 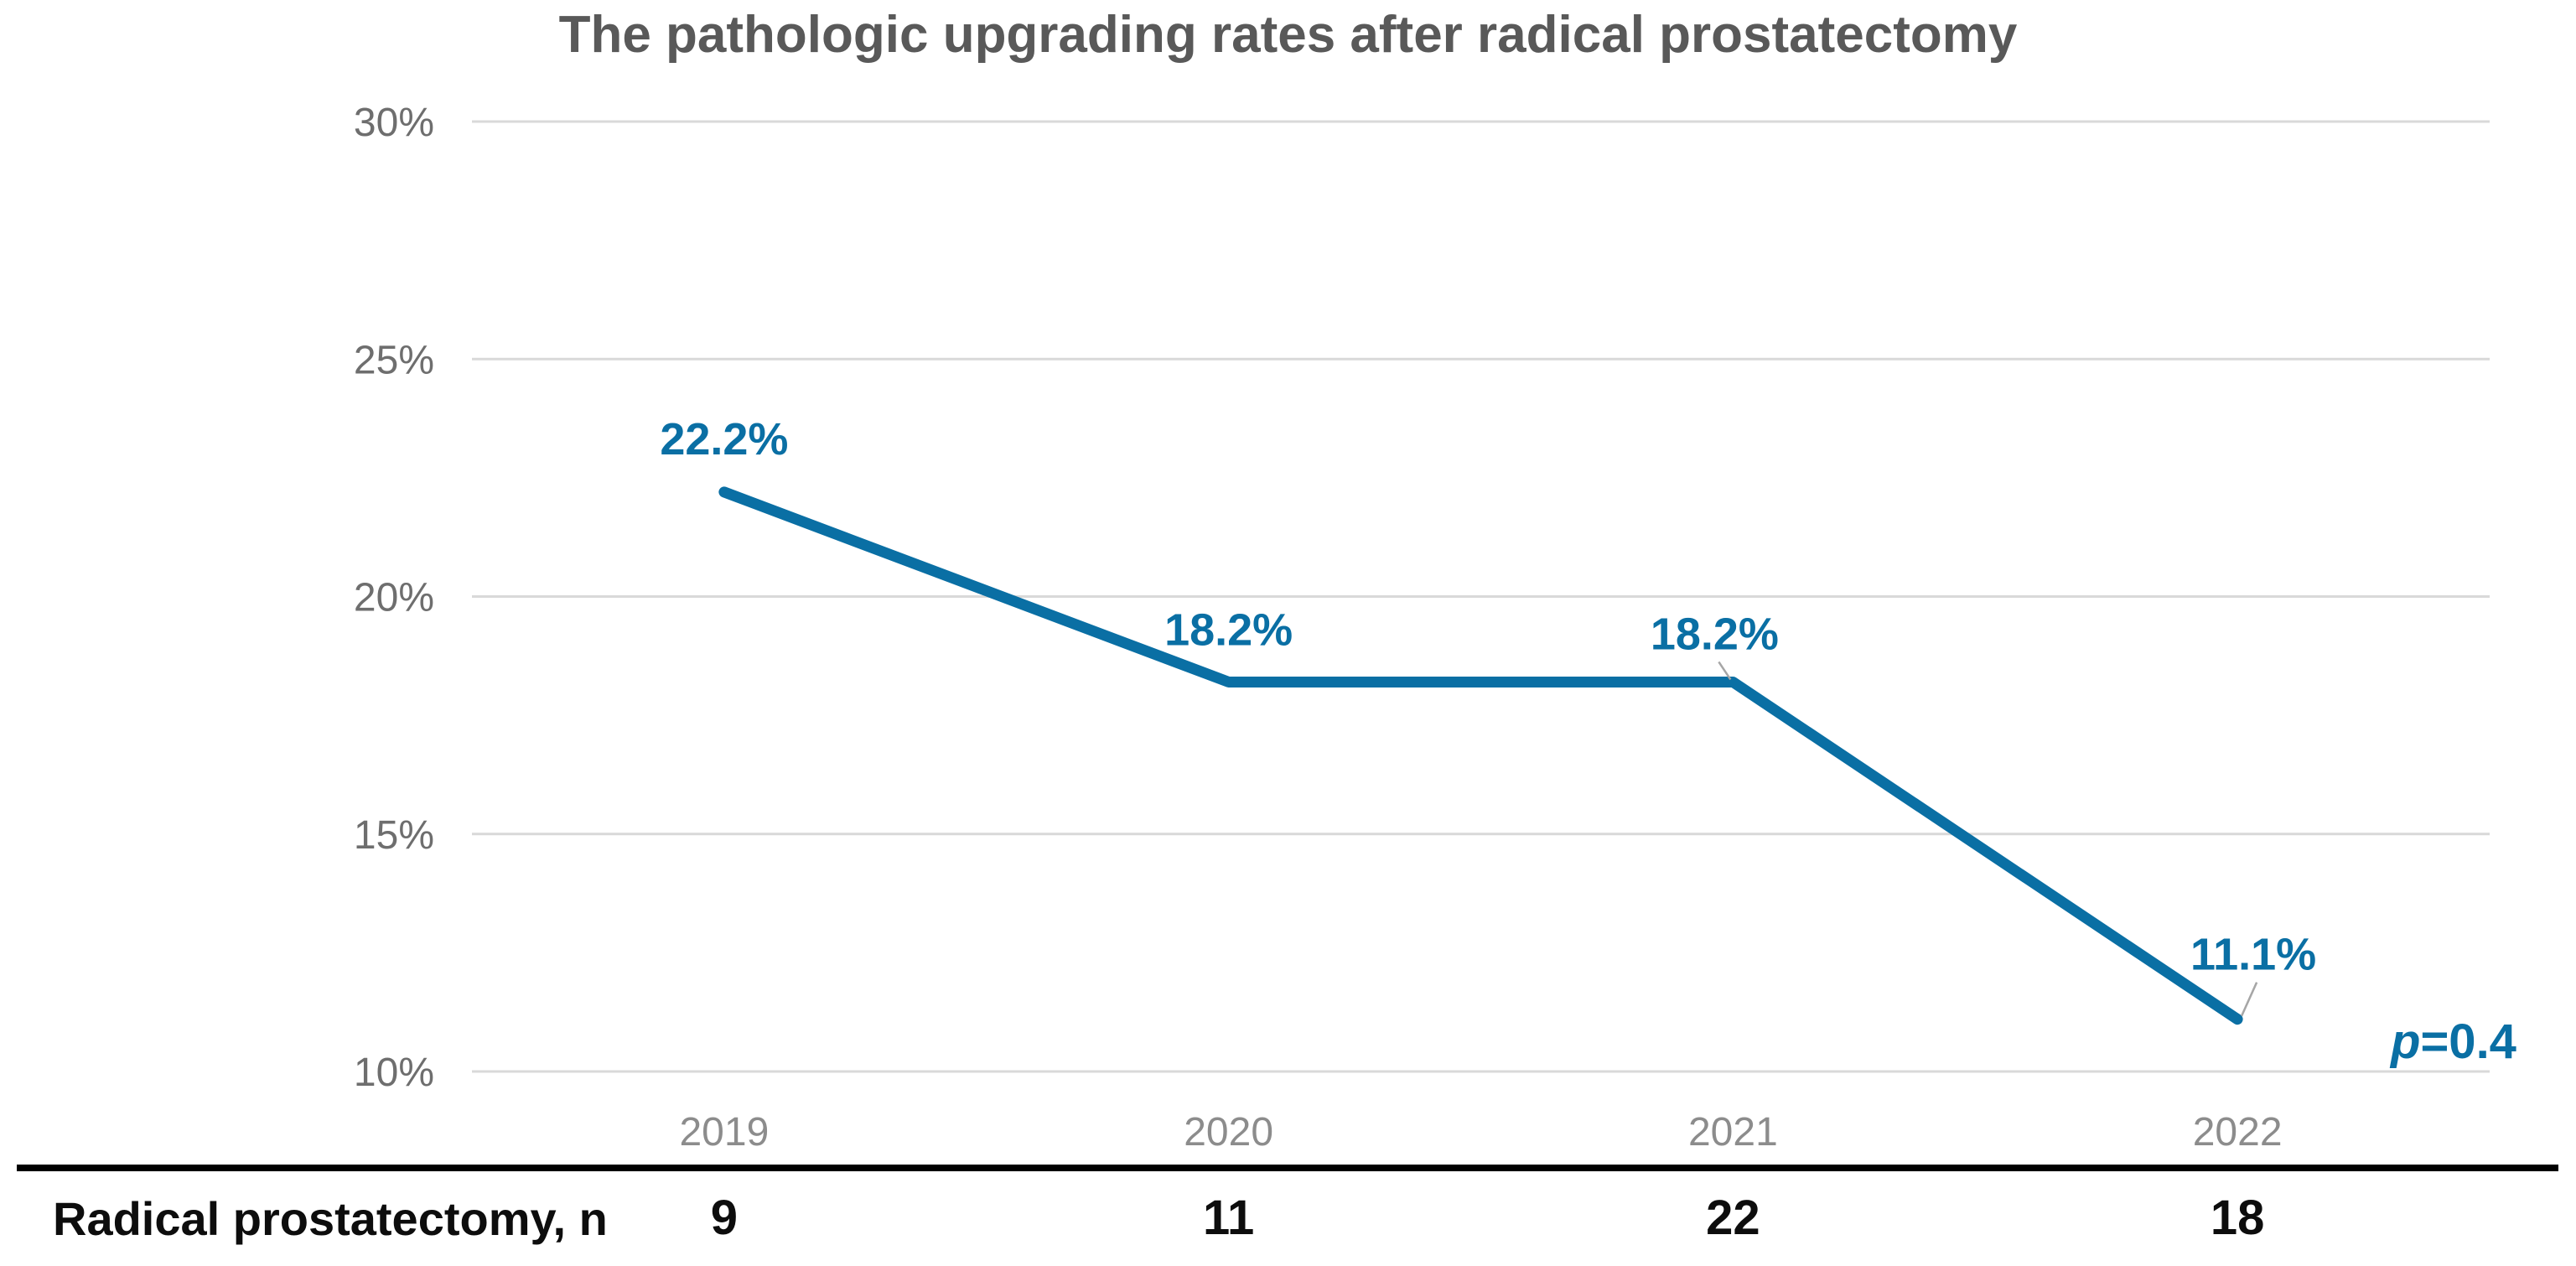 What do you see at coordinates (394, 1073) in the screenshot?
I see `y-tick-label: 10%` at bounding box center [394, 1073].